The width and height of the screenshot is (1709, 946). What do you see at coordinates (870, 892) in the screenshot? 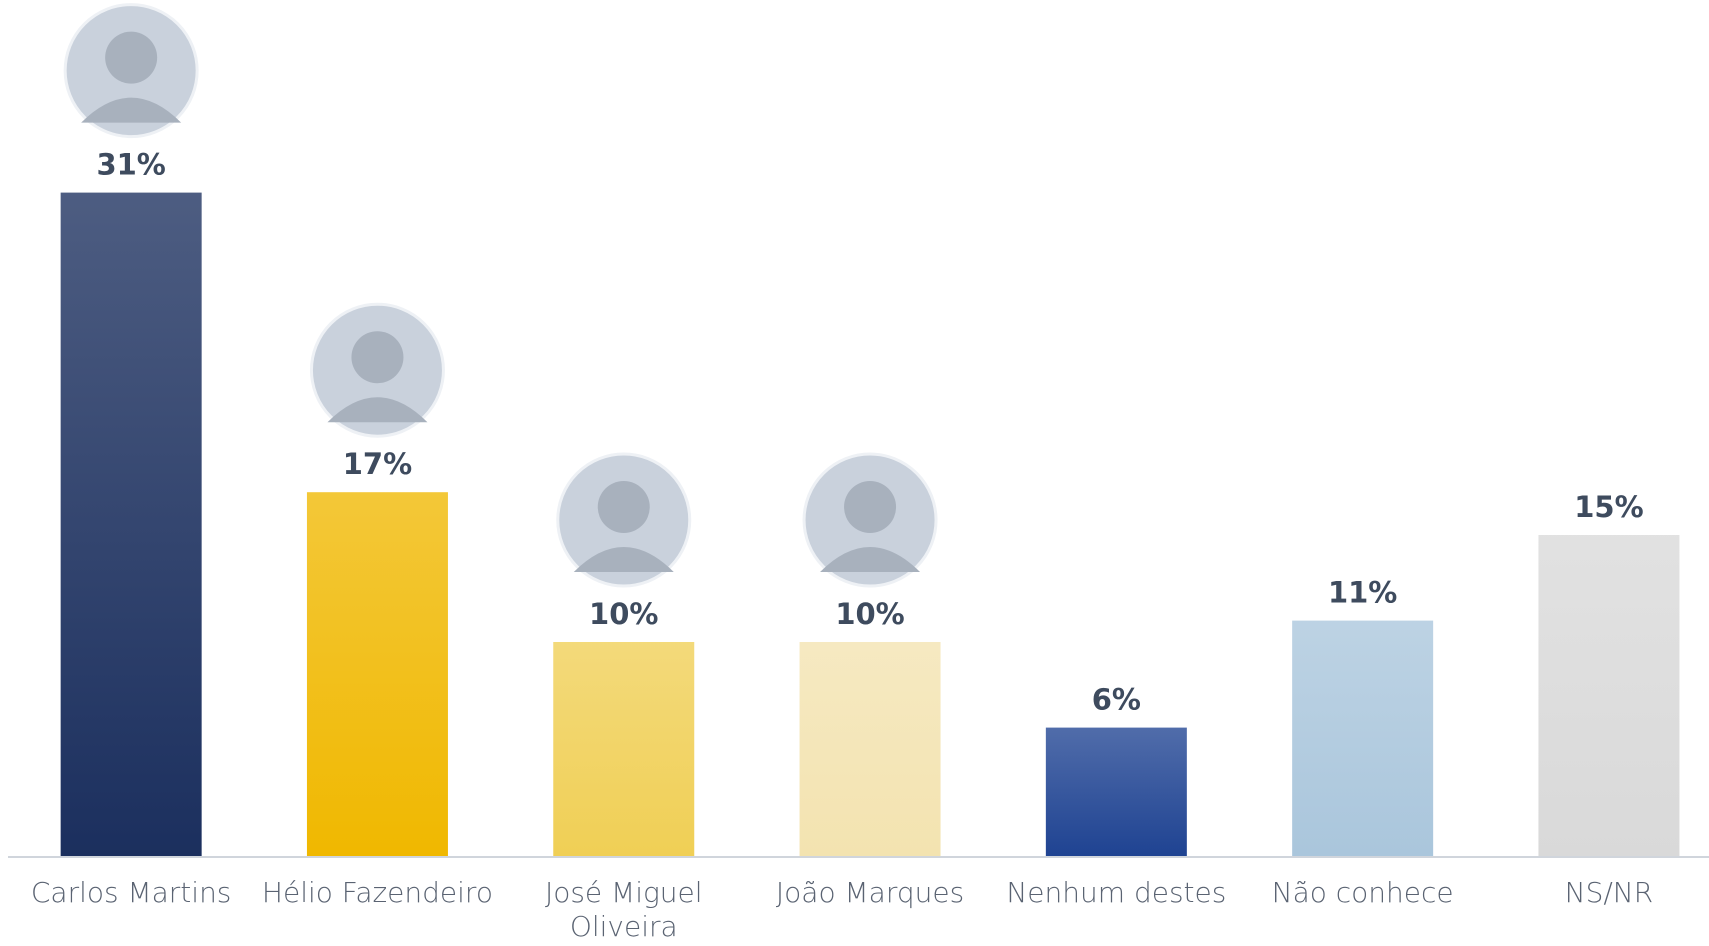
I see `x-tick-label: João Marques` at bounding box center [870, 892].